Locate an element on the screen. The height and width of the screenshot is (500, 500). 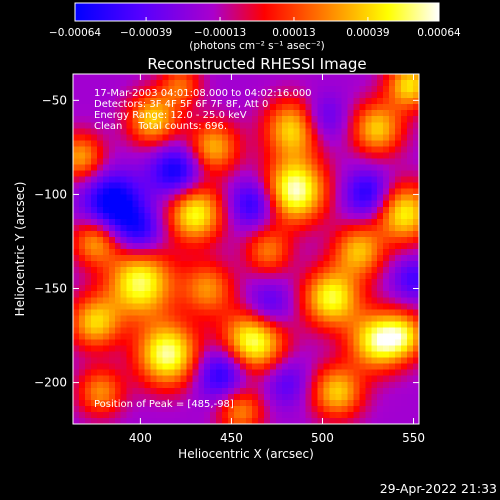
colorbar-scale is located at coordinates (257, 12).